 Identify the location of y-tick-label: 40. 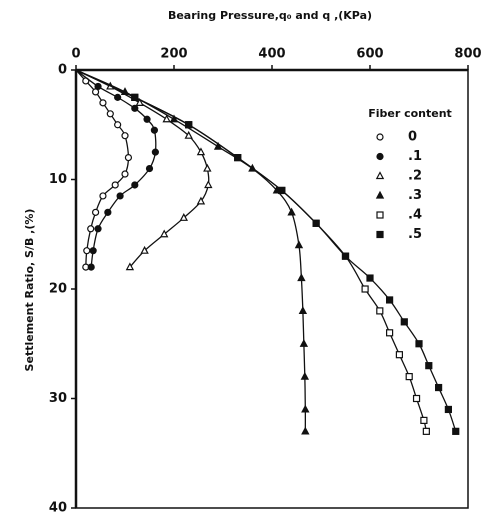
(58, 508).